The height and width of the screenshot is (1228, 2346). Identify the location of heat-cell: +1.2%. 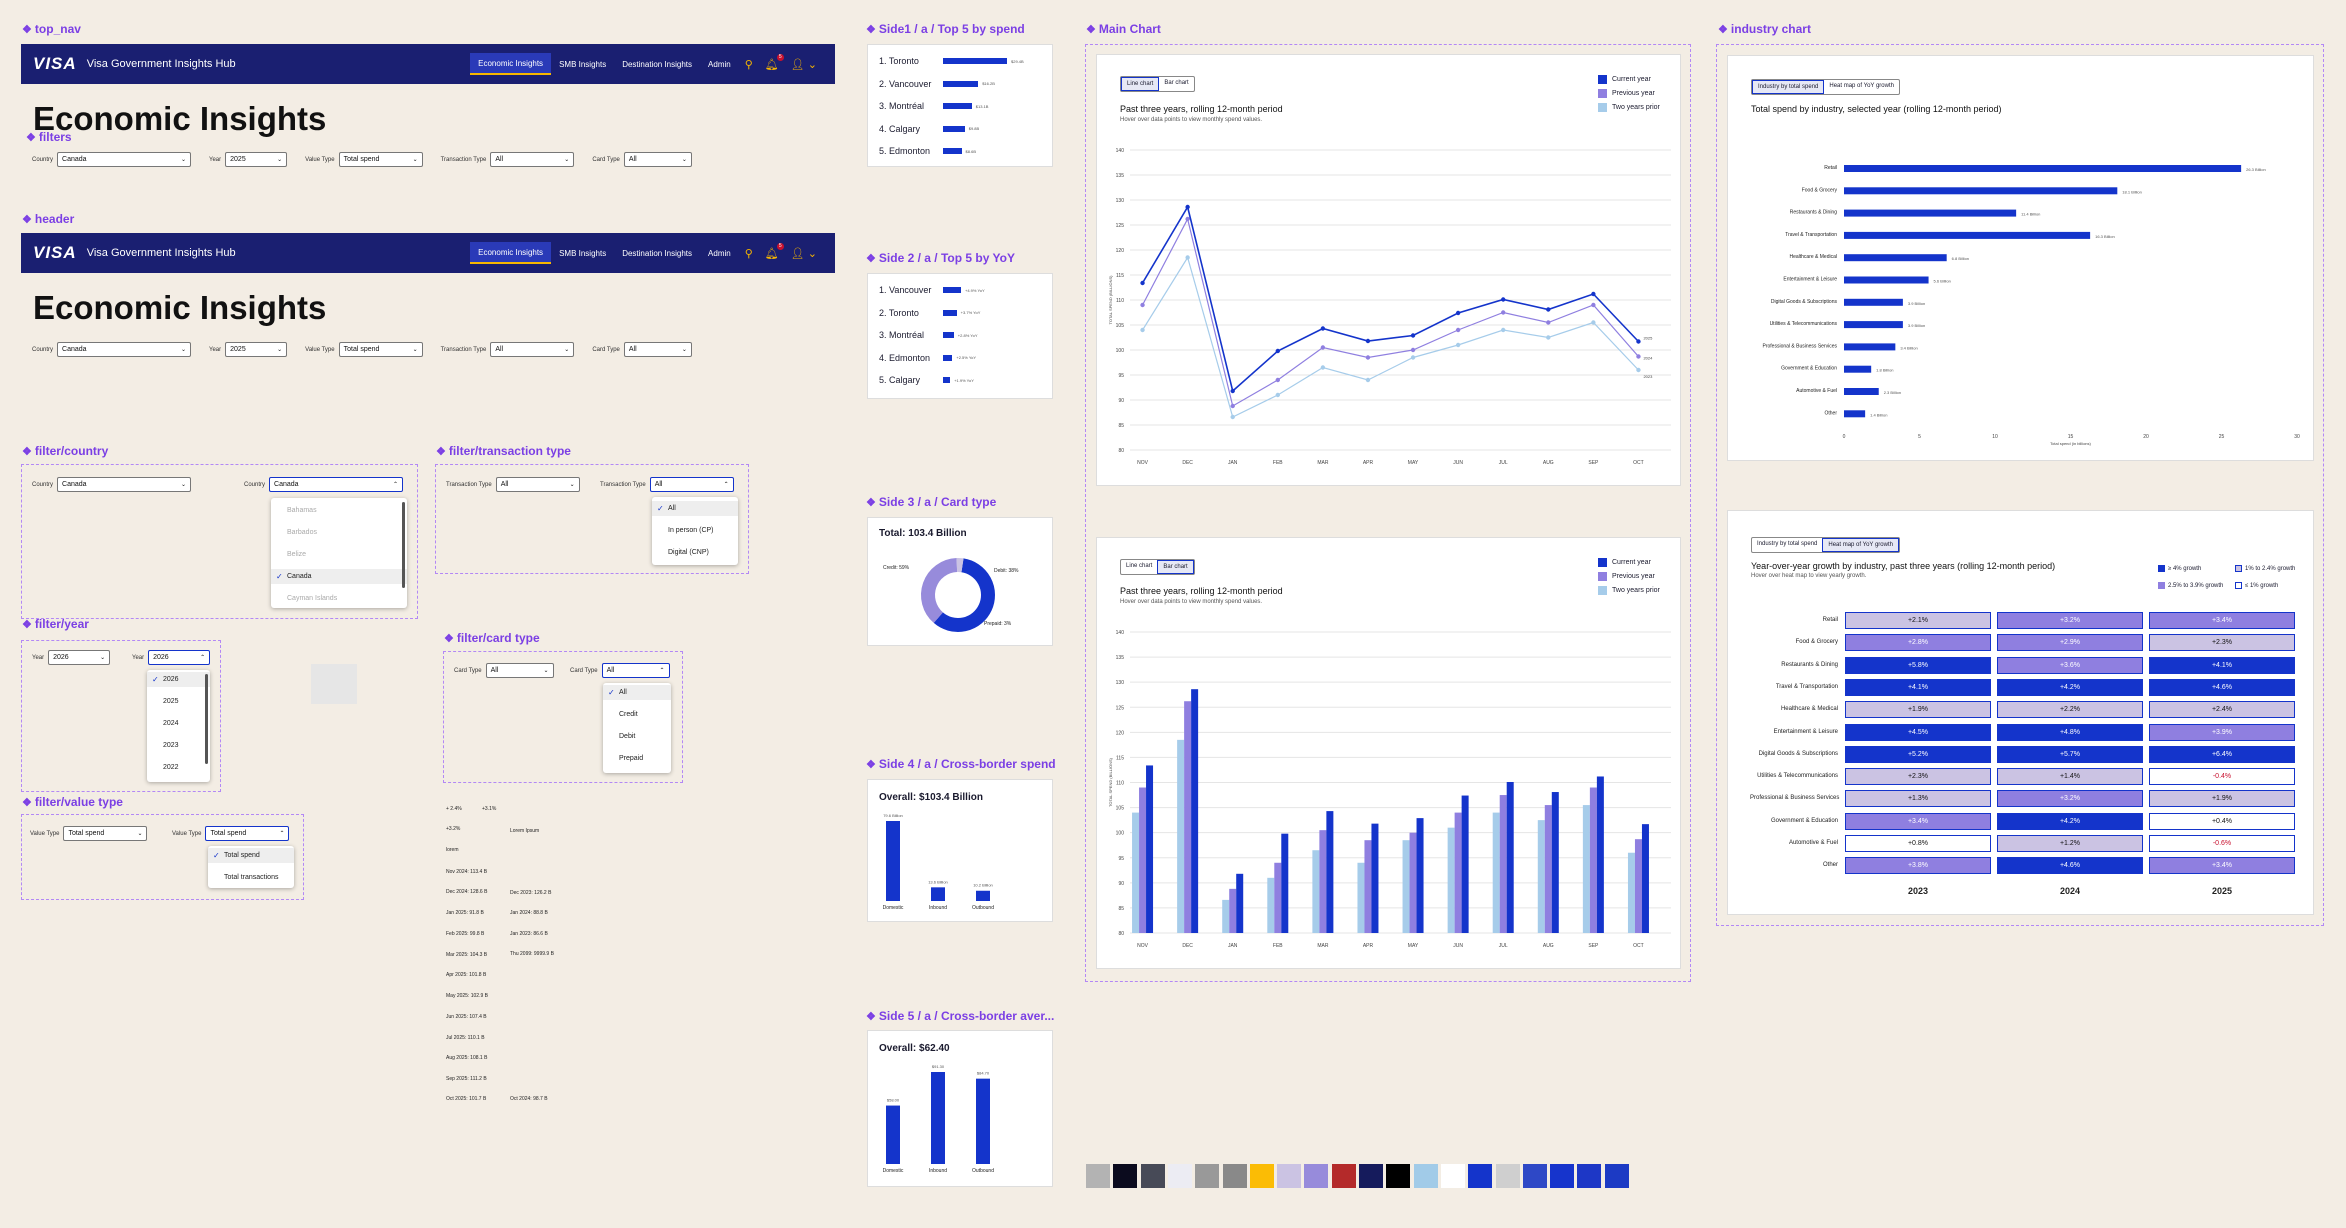
(2070, 843).